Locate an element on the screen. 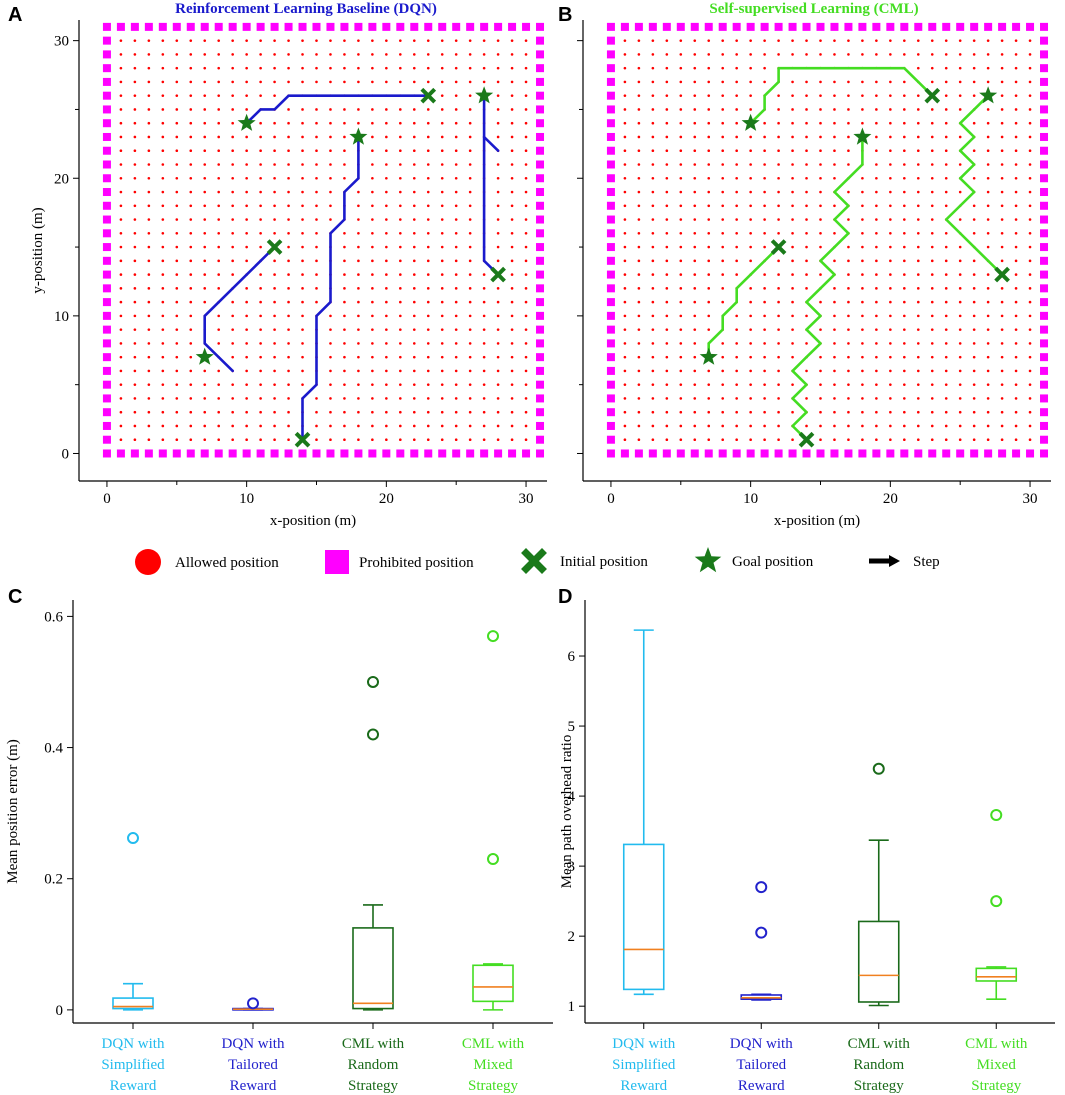 This screenshot has width=1065, height=1095. err-y-tick-label: 0.6 is located at coordinates (53, 617).